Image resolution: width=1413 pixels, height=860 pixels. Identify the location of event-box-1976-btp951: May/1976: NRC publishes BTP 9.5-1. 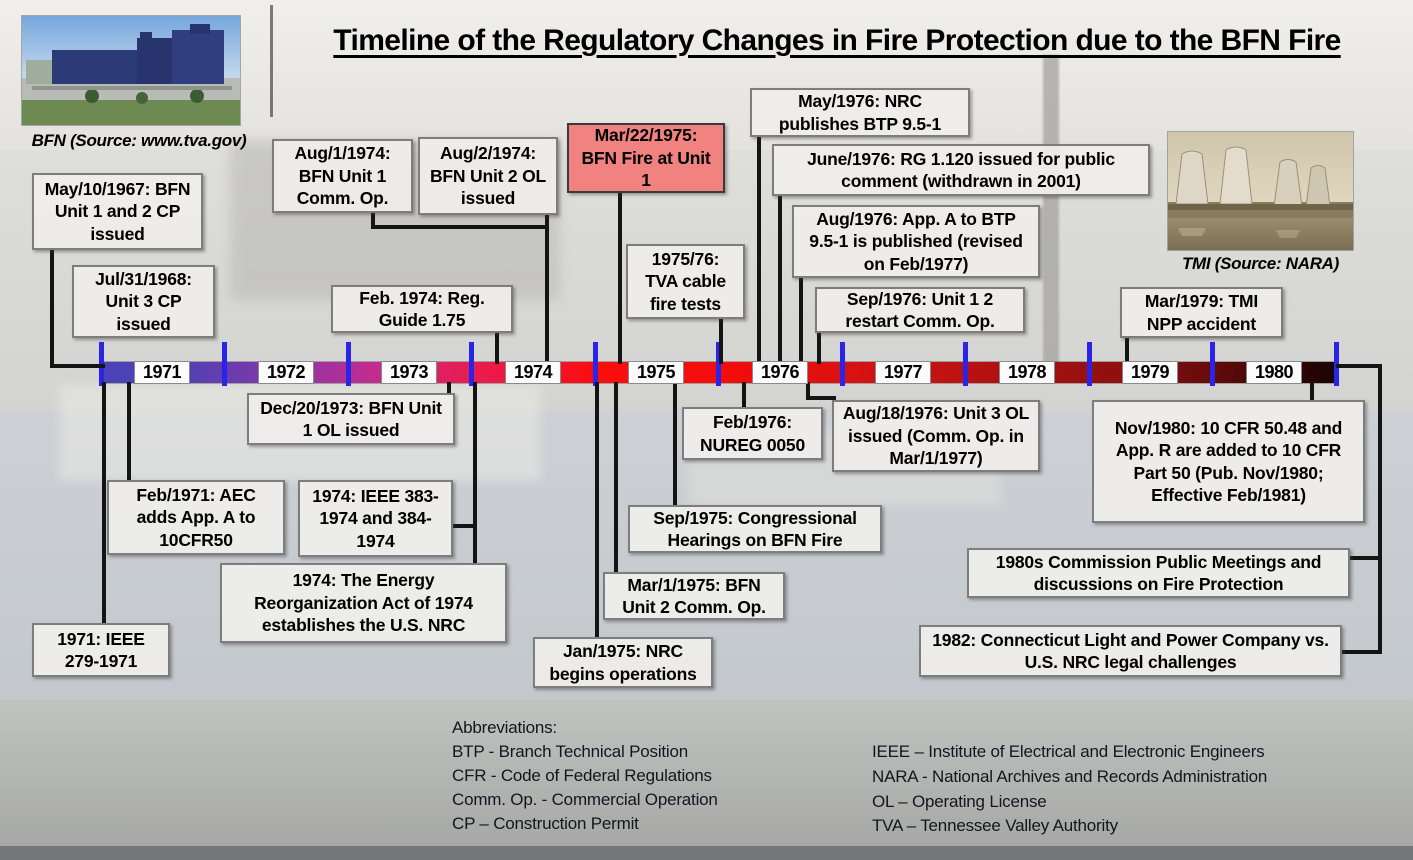
(860, 112).